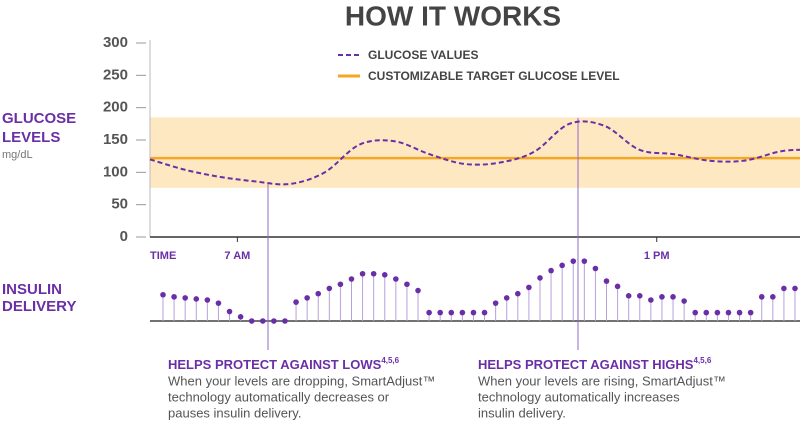 The width and height of the screenshot is (800, 439). I want to click on annotation-text: insulin delivery., so click(522, 412).